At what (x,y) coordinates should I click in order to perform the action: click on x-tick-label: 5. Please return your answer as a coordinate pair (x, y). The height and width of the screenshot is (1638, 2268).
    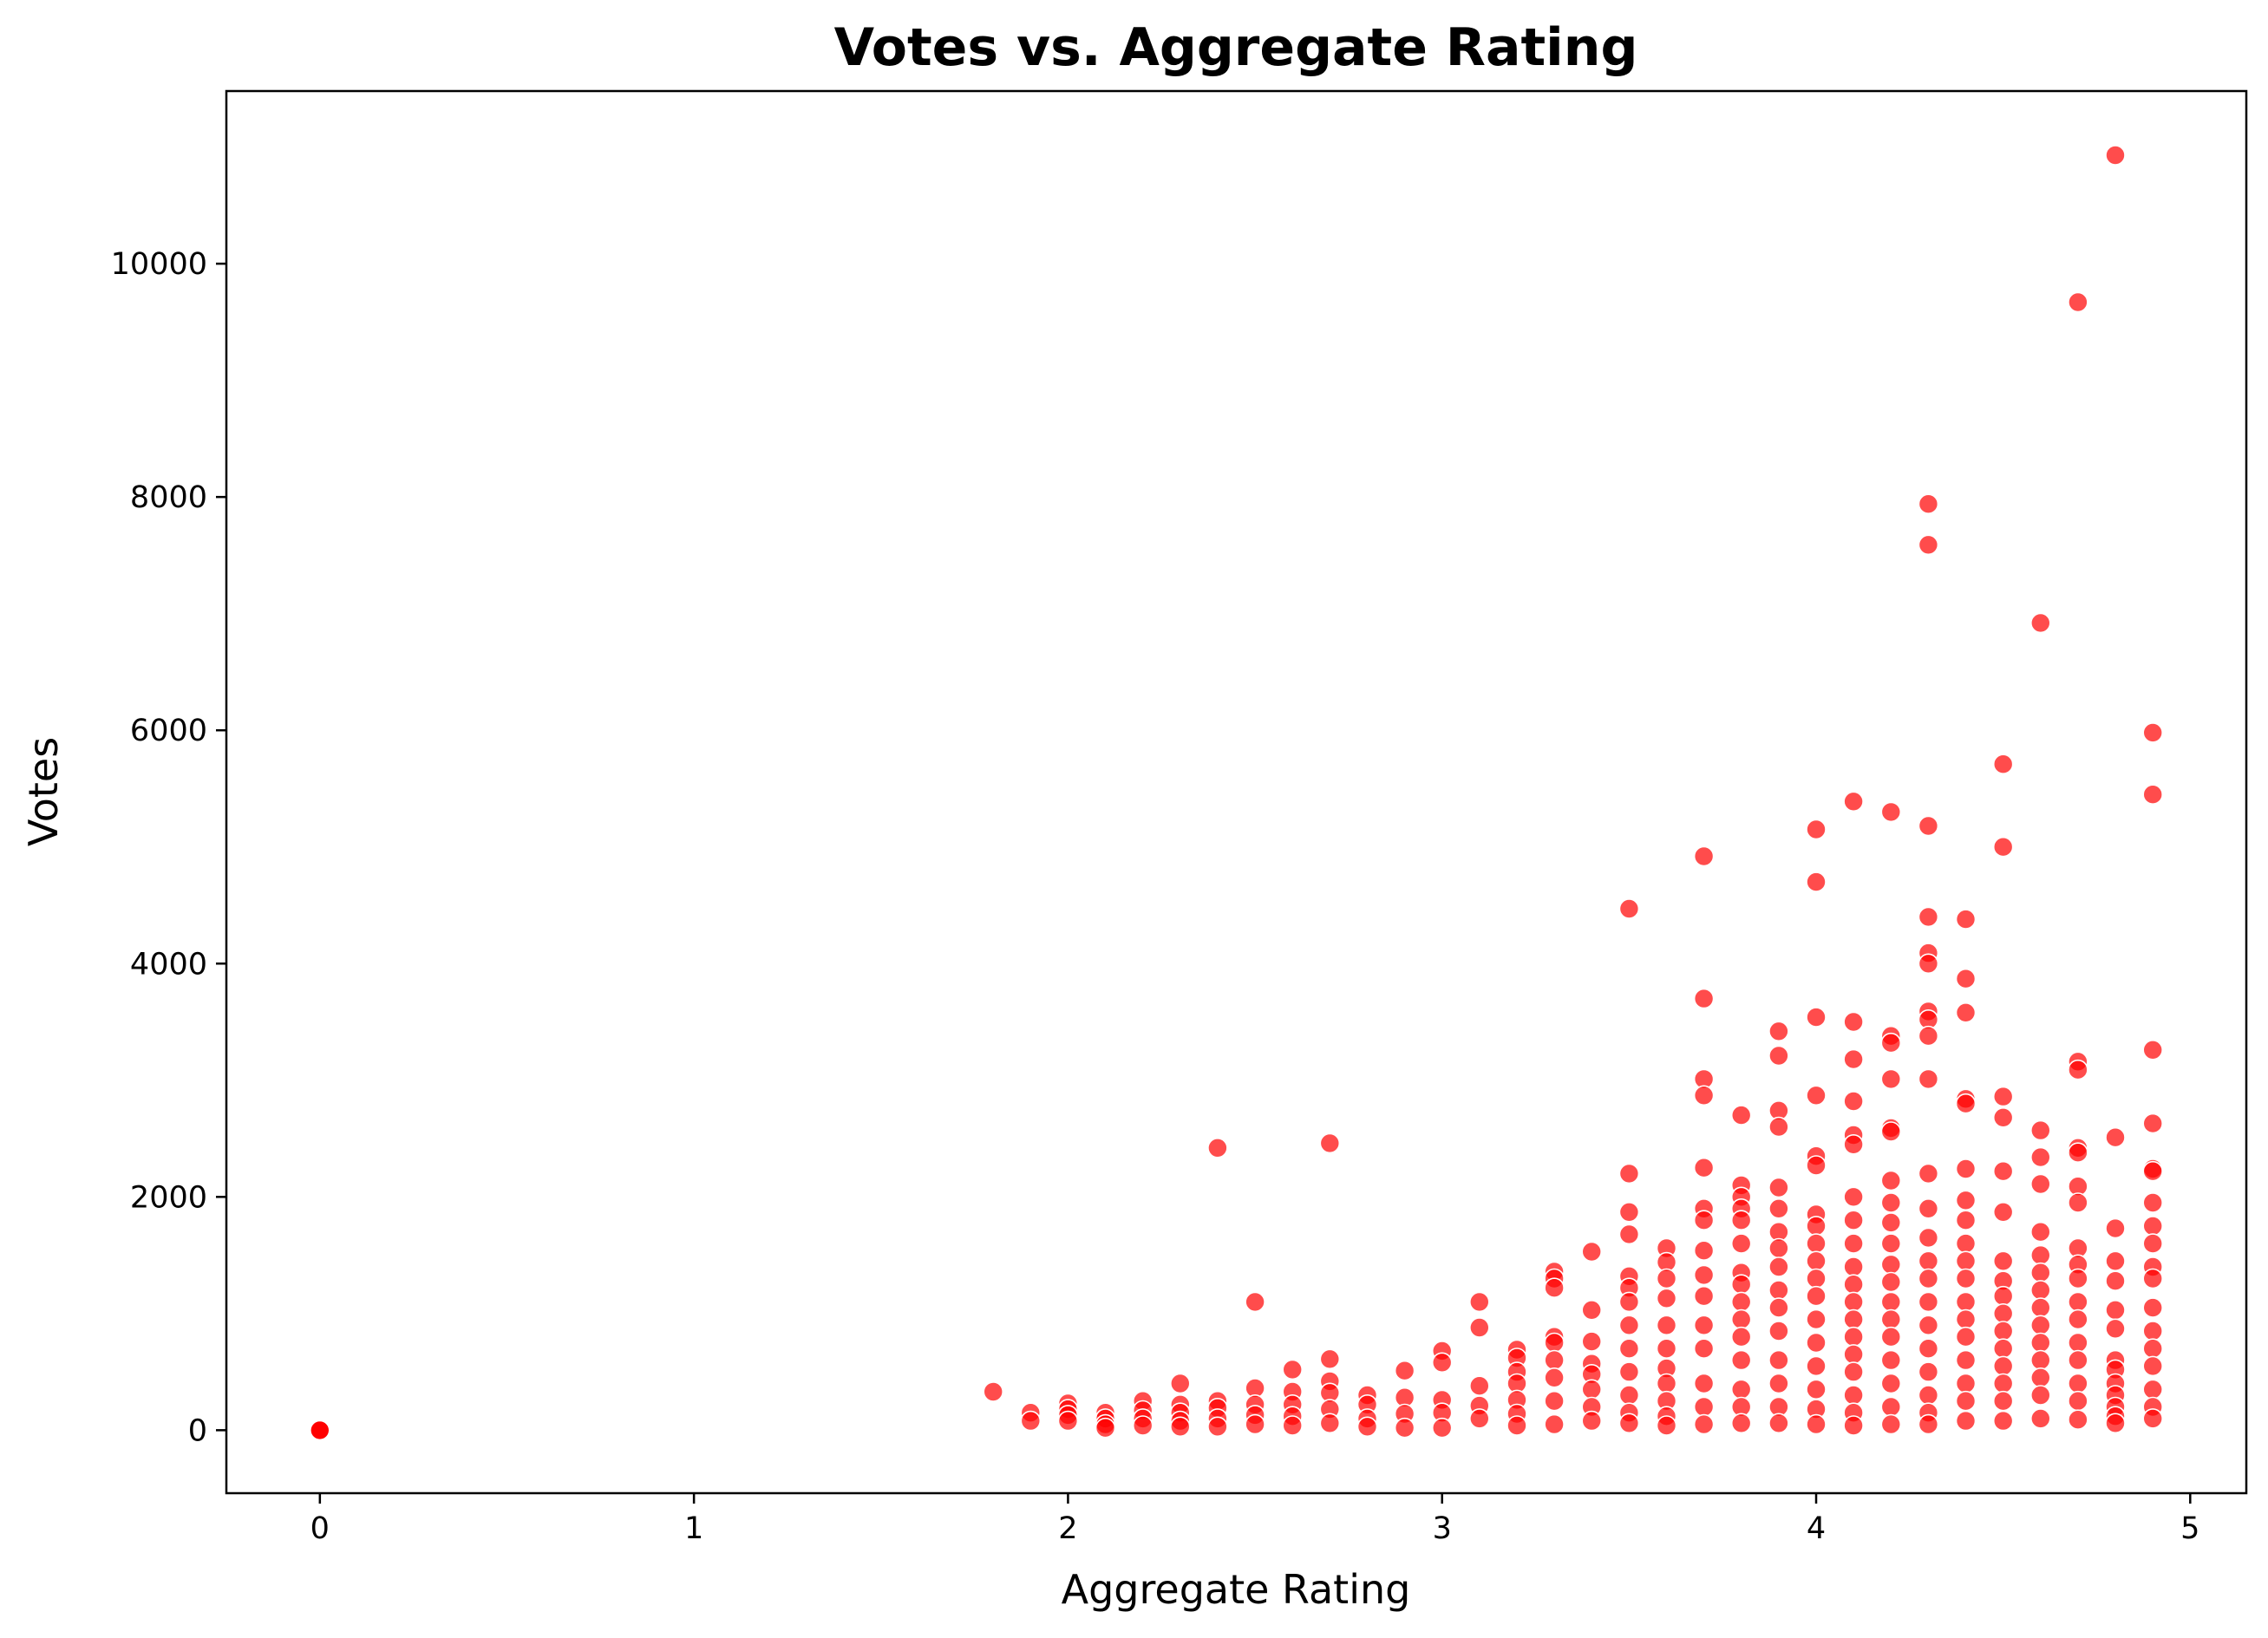
    Looking at the image, I should click on (2189, 1528).